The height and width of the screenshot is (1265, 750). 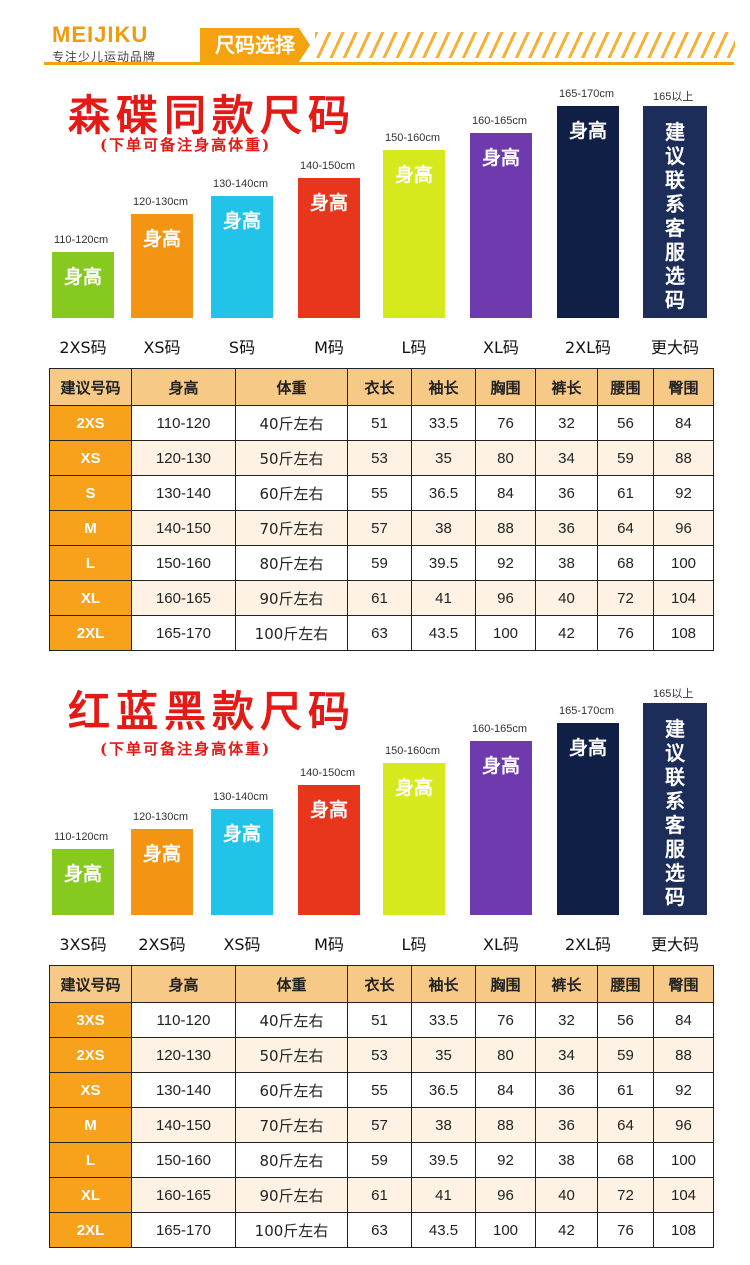 I want to click on table-cell: 64, so click(x=625, y=528).